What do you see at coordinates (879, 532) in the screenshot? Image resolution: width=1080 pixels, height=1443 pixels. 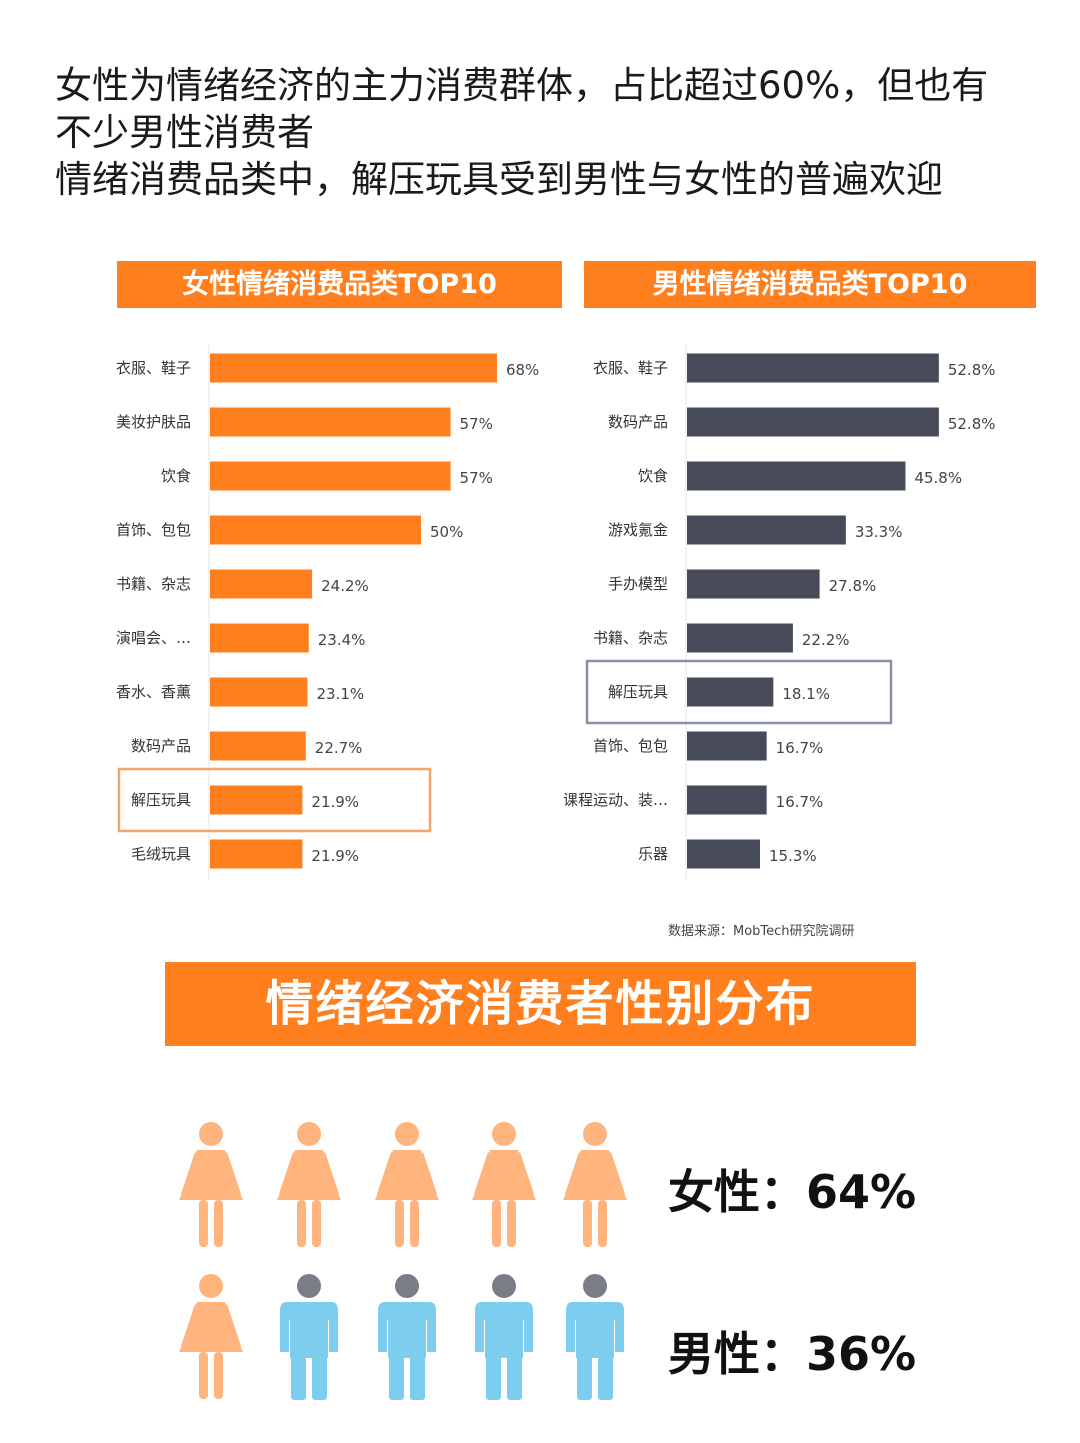 I see `male-value-label: 33.3%` at bounding box center [879, 532].